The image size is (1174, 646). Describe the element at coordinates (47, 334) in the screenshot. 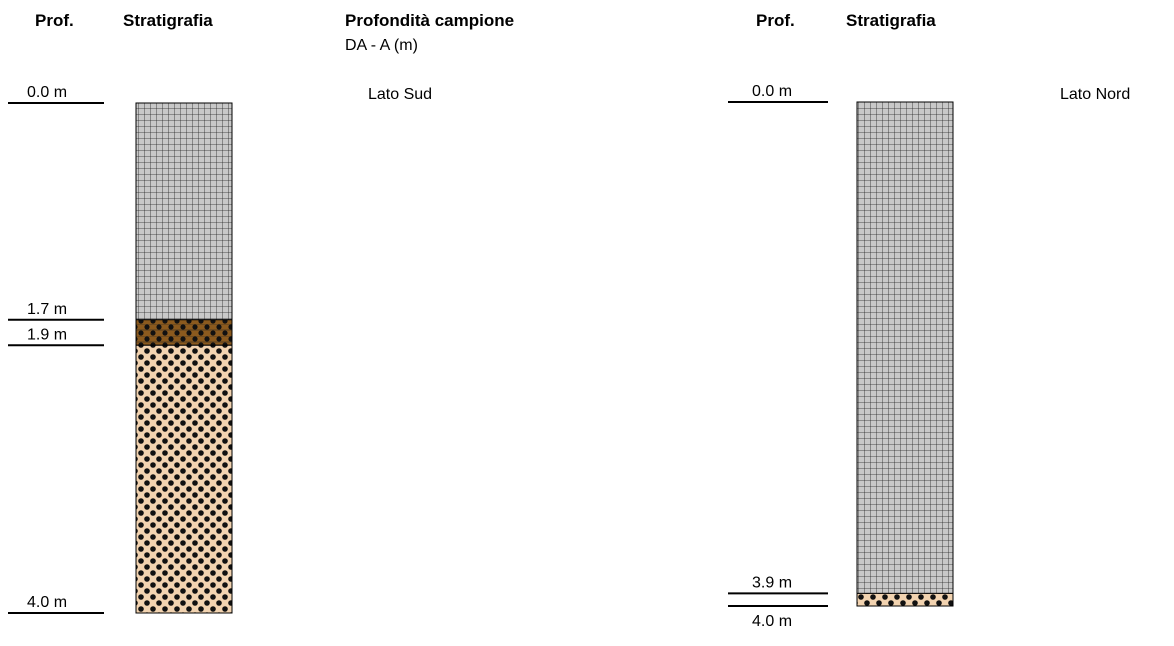

I see `depth-label: 1.9 m` at that location.